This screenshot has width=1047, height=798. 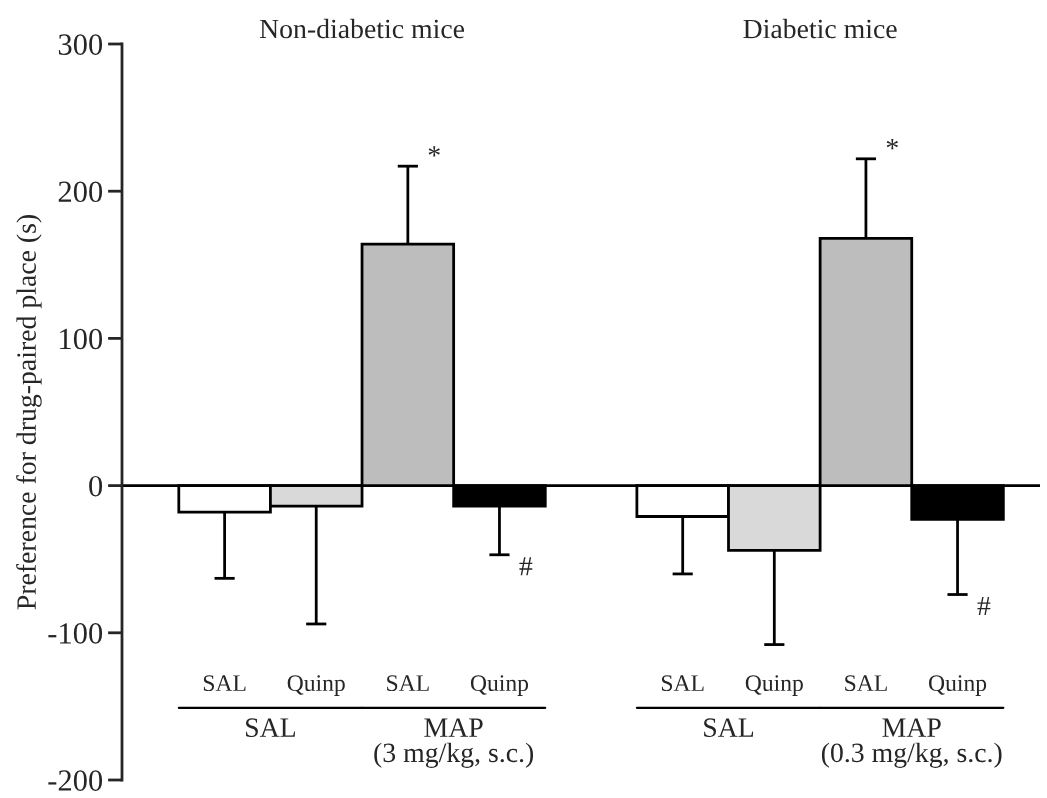 What do you see at coordinates (911, 743) in the screenshot?
I see `annotation: MAP (0.3 mg/kg, s.c.)` at bounding box center [911, 743].